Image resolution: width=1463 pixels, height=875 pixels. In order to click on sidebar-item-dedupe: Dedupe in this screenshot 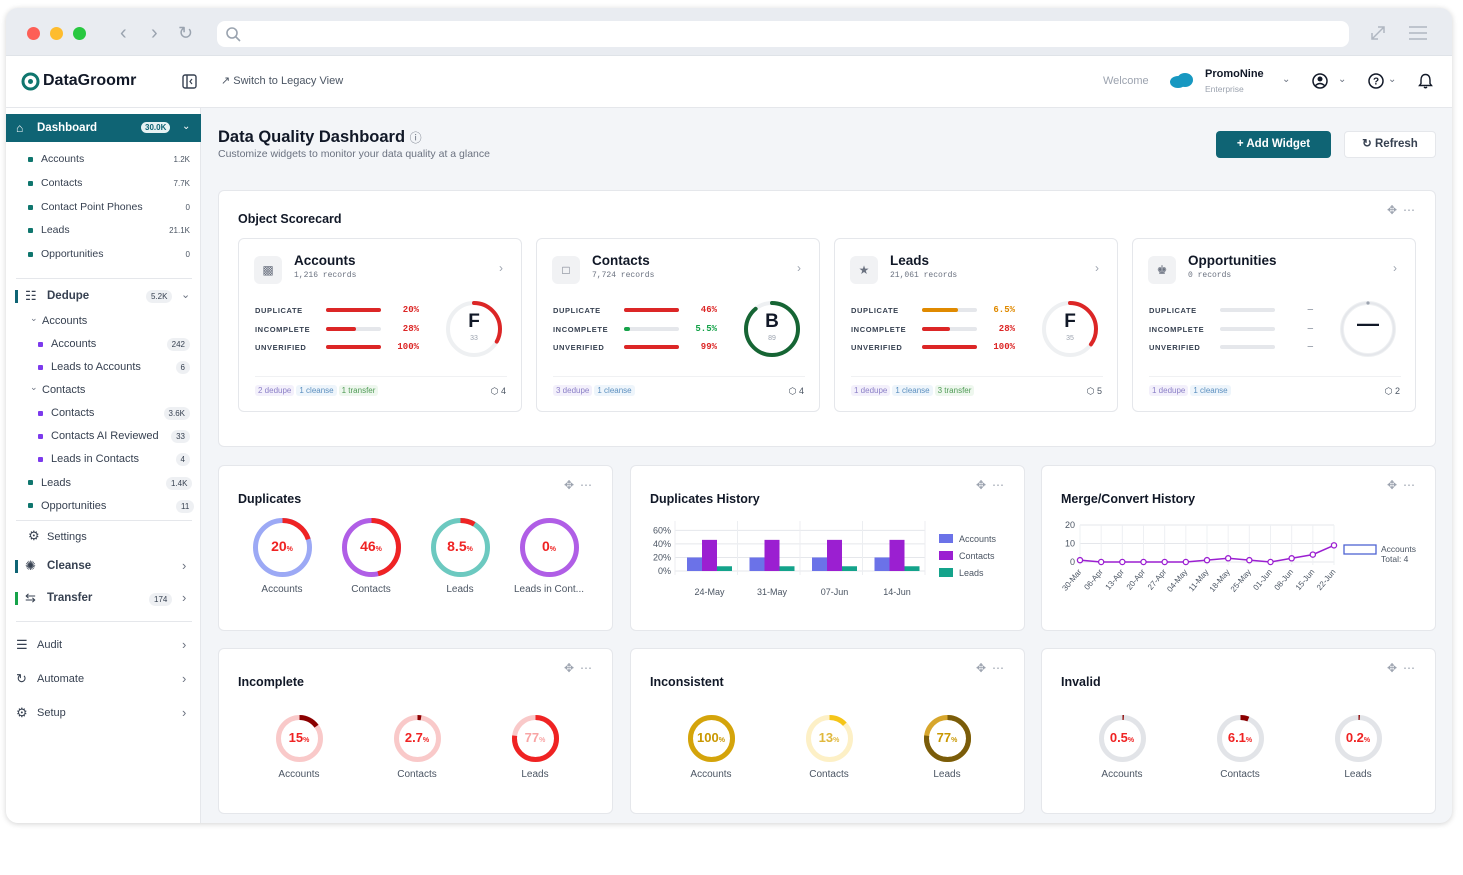, I will do `click(68, 296)`.